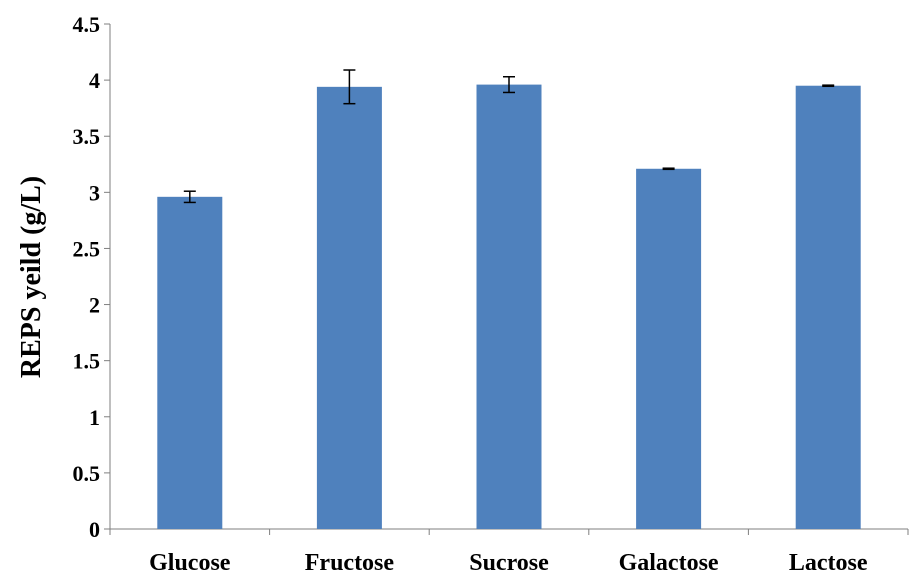  Describe the element at coordinates (94, 192) in the screenshot. I see `y-tick-label: 3` at that location.